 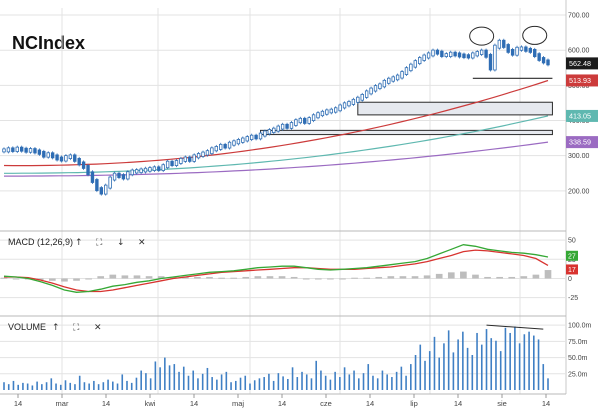 I want to click on x-axis: 14 mar 14 kwi 14 maj 14 cze 14 lip 14 sie 14, so click(x=282, y=401).